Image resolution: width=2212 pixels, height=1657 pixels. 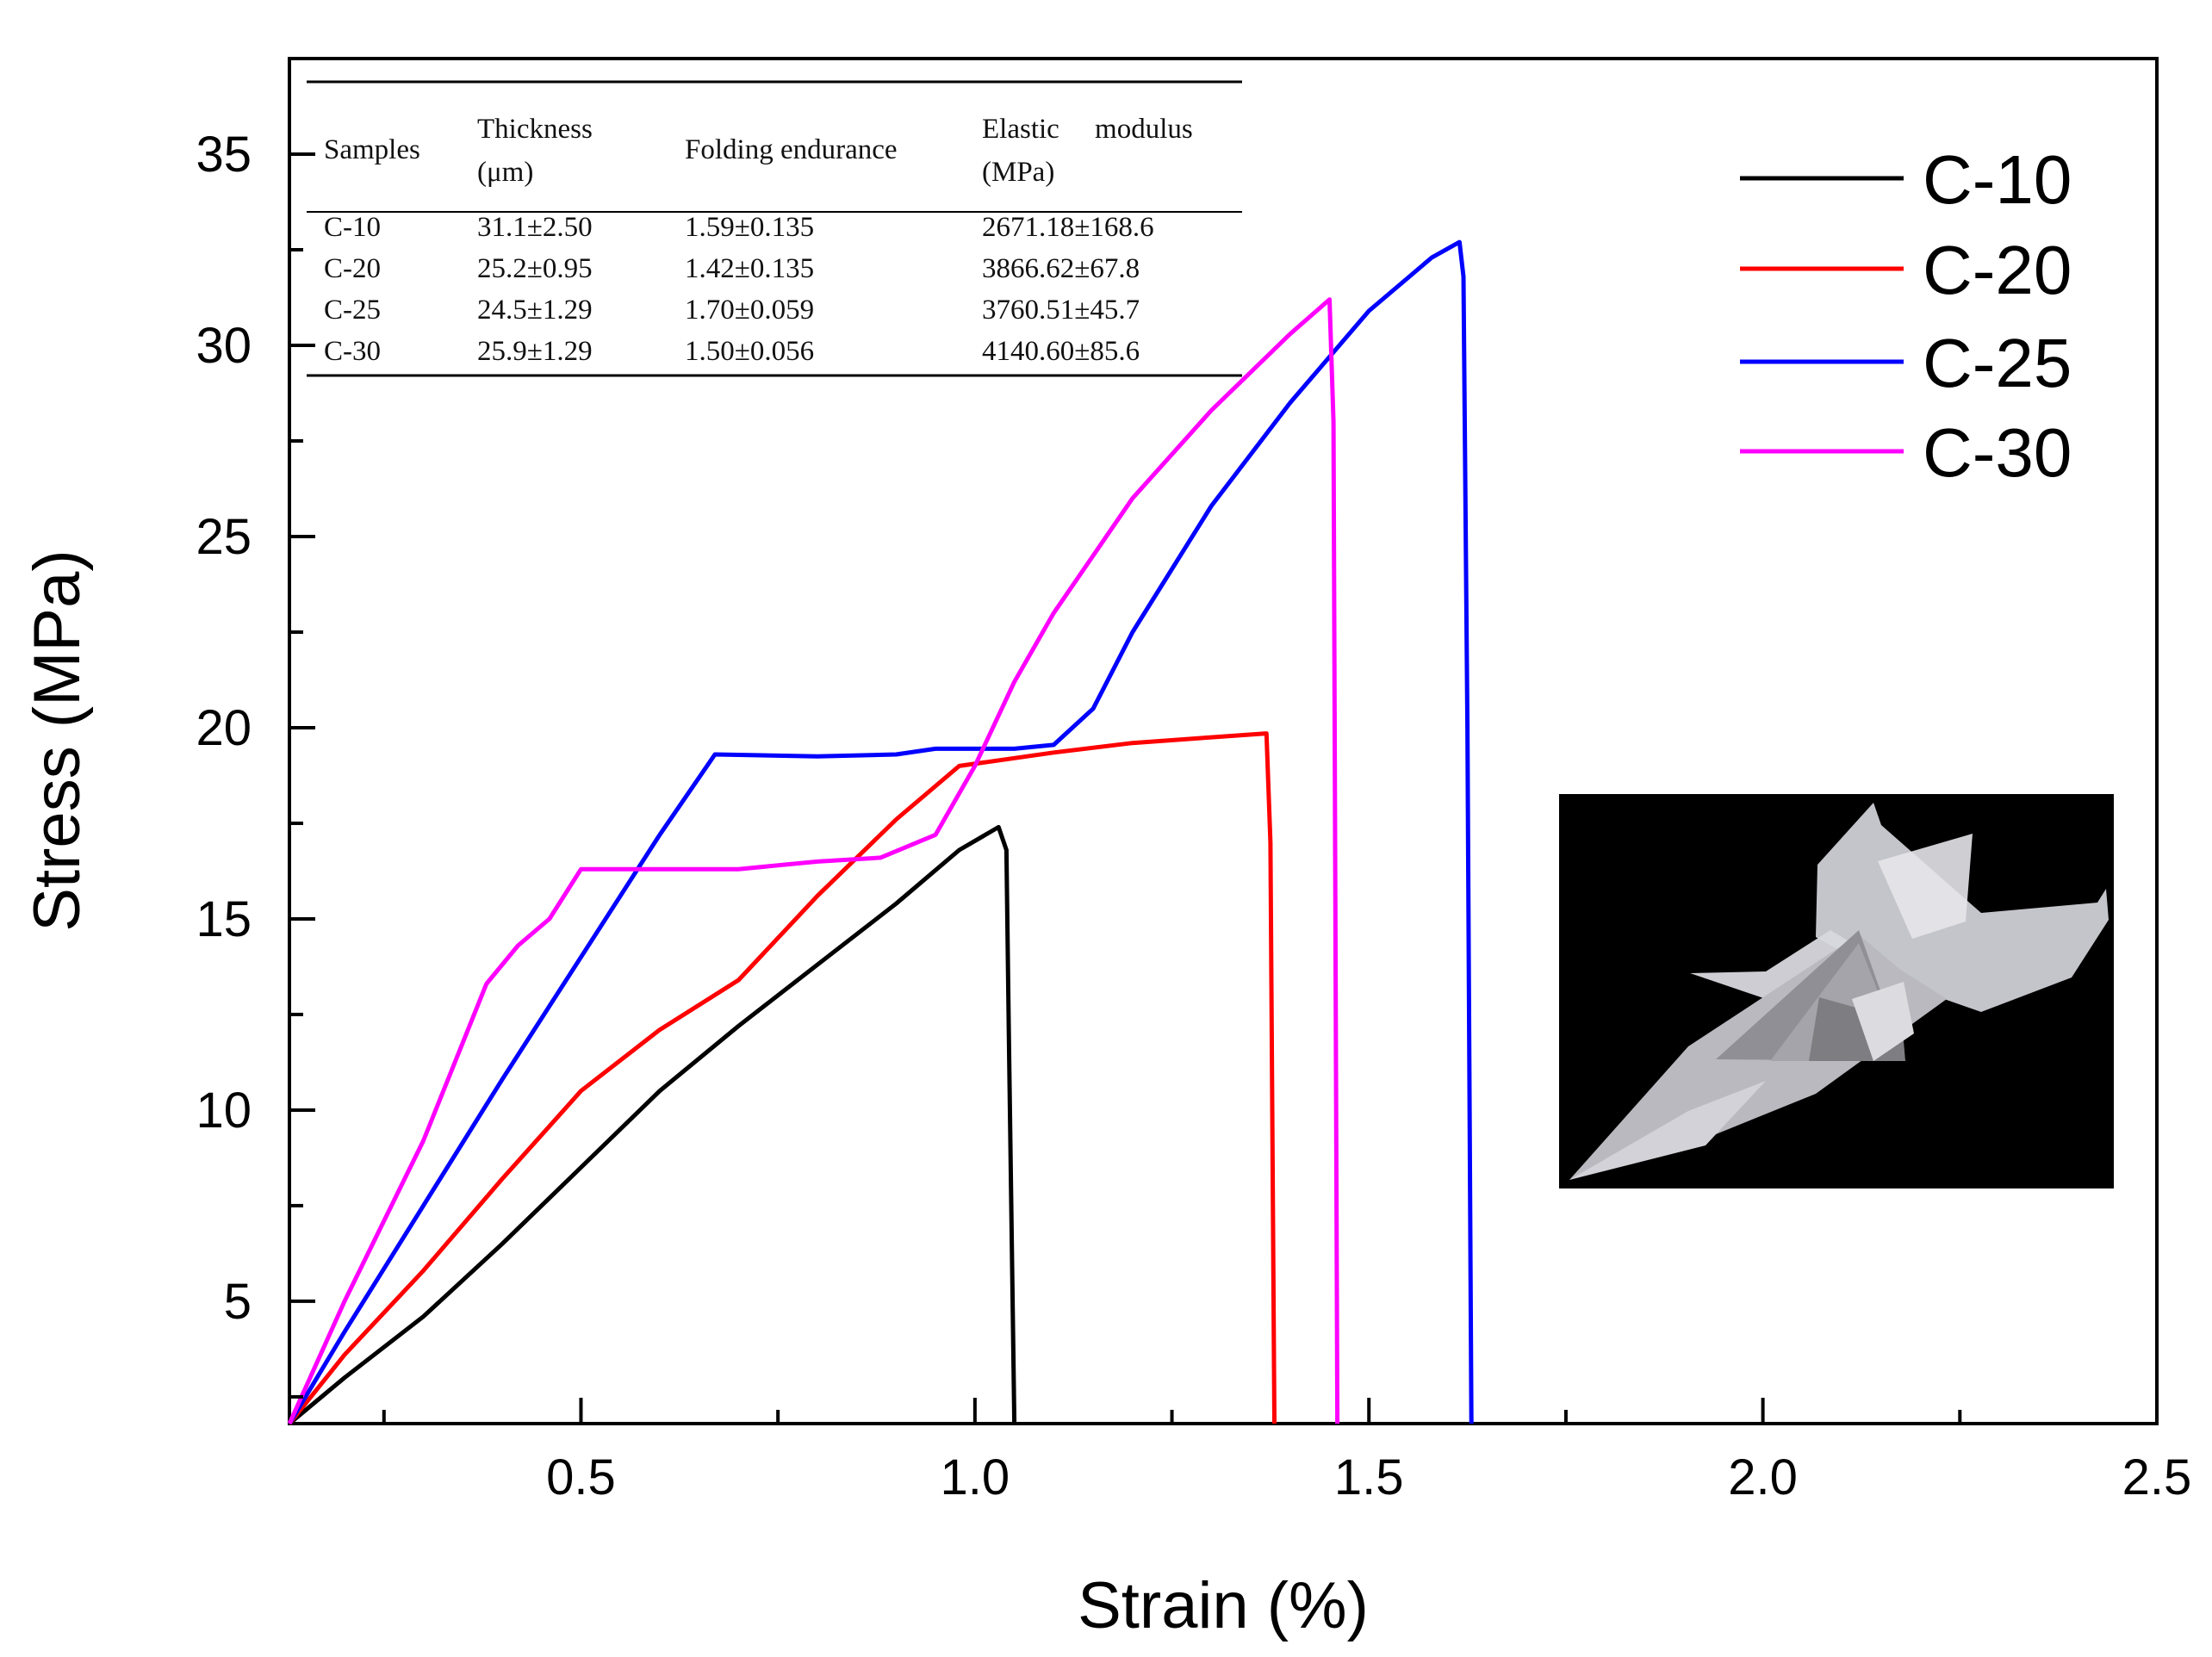 What do you see at coordinates (1369, 1477) in the screenshot?
I see `x-tick-label: 1.5` at bounding box center [1369, 1477].